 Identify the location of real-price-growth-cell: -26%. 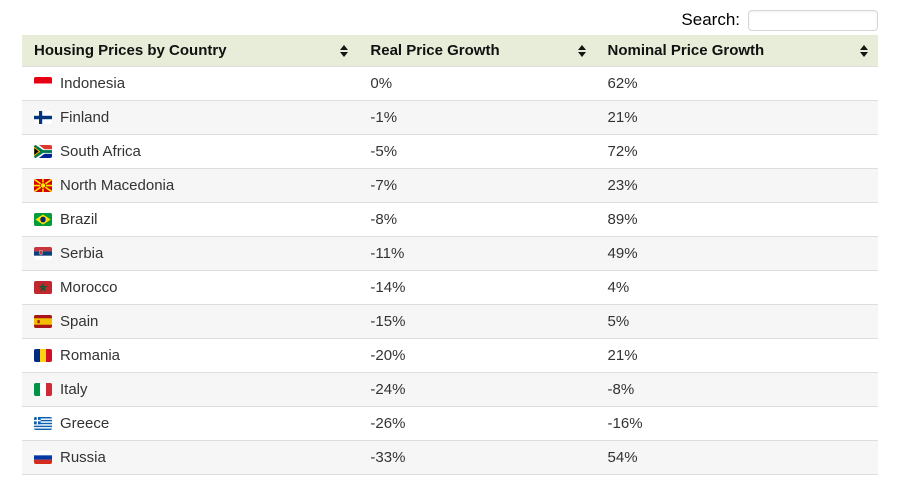
(477, 423).